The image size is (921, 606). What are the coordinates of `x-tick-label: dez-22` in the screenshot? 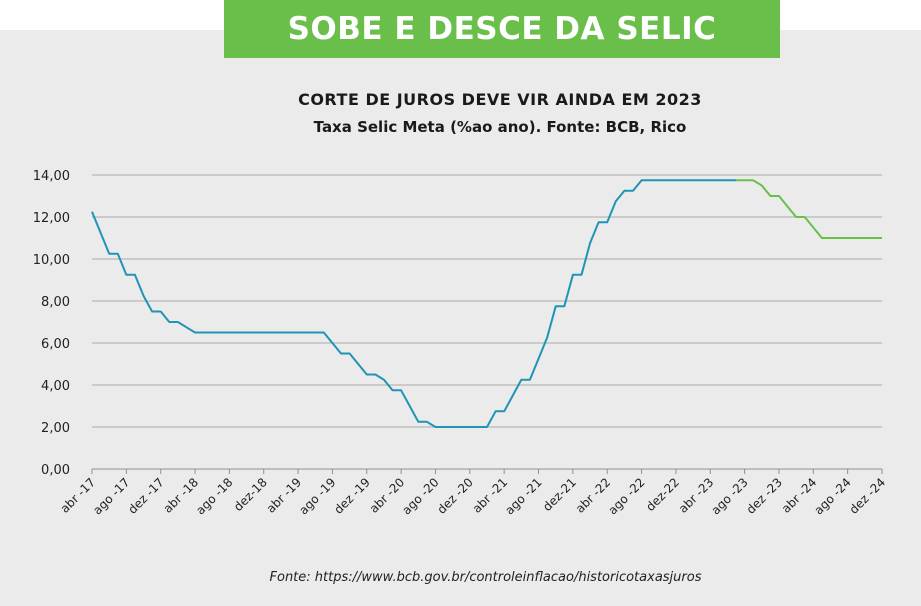 It's located at (662, 494).